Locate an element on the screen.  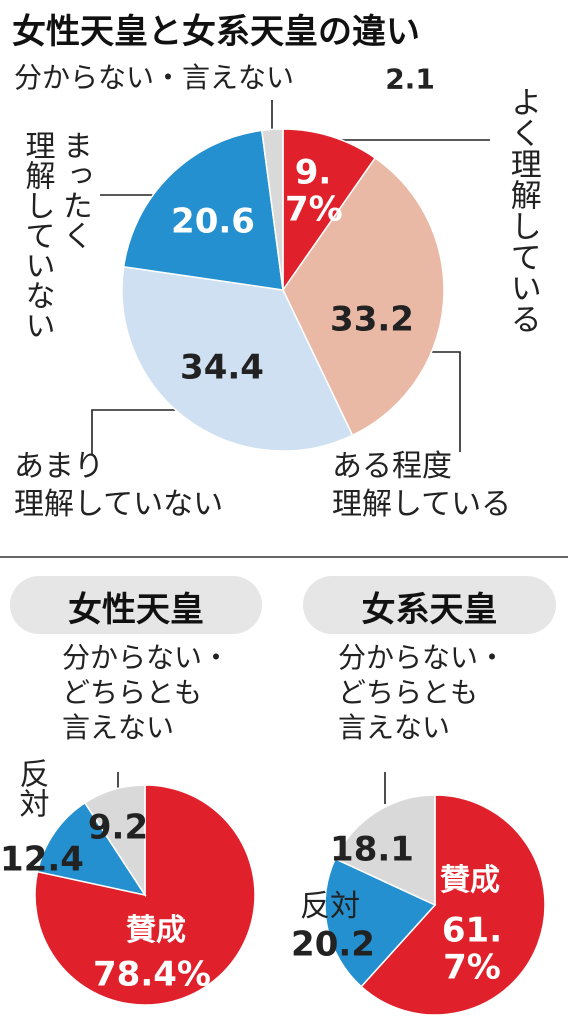
category-label: 分からない・言えない is located at coordinates (154, 77).